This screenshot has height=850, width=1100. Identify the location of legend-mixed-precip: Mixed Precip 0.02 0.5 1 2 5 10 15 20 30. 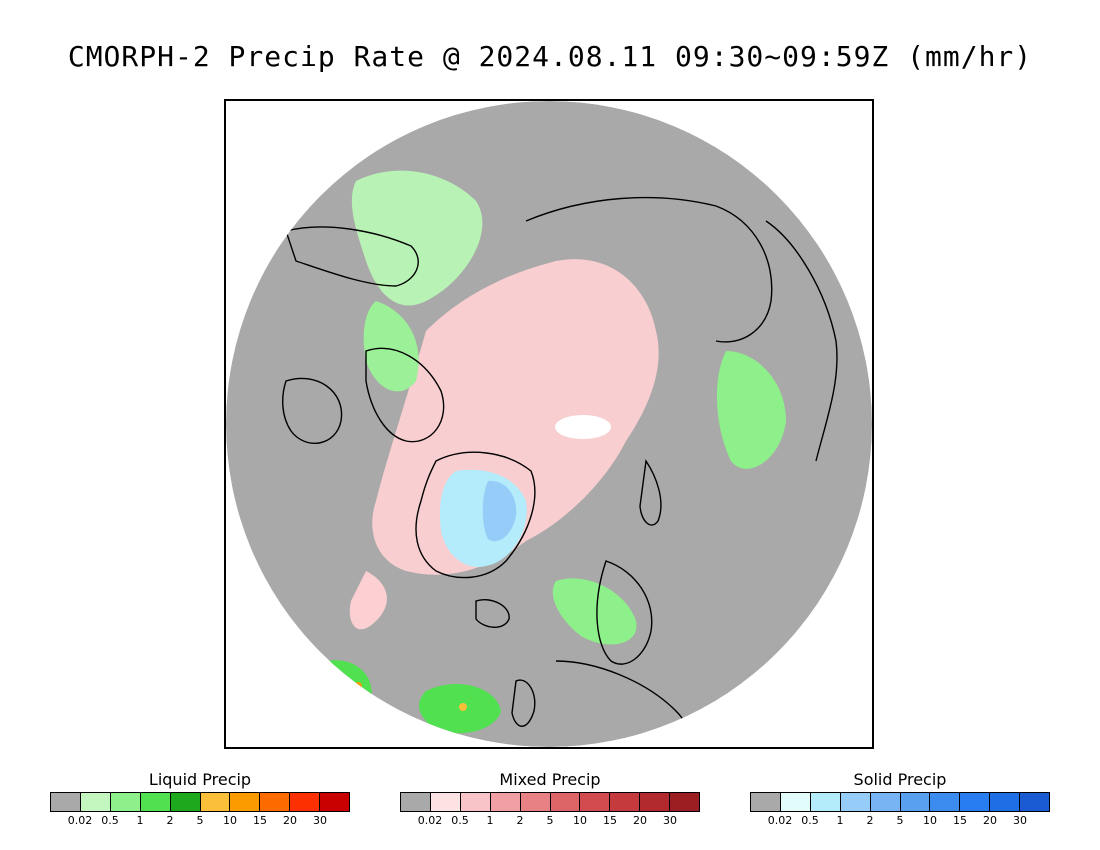
(550, 799).